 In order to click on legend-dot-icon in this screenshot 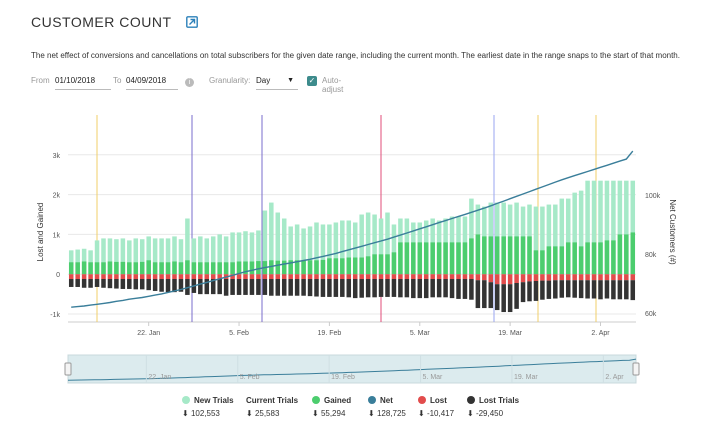, I will do `click(471, 400)`.